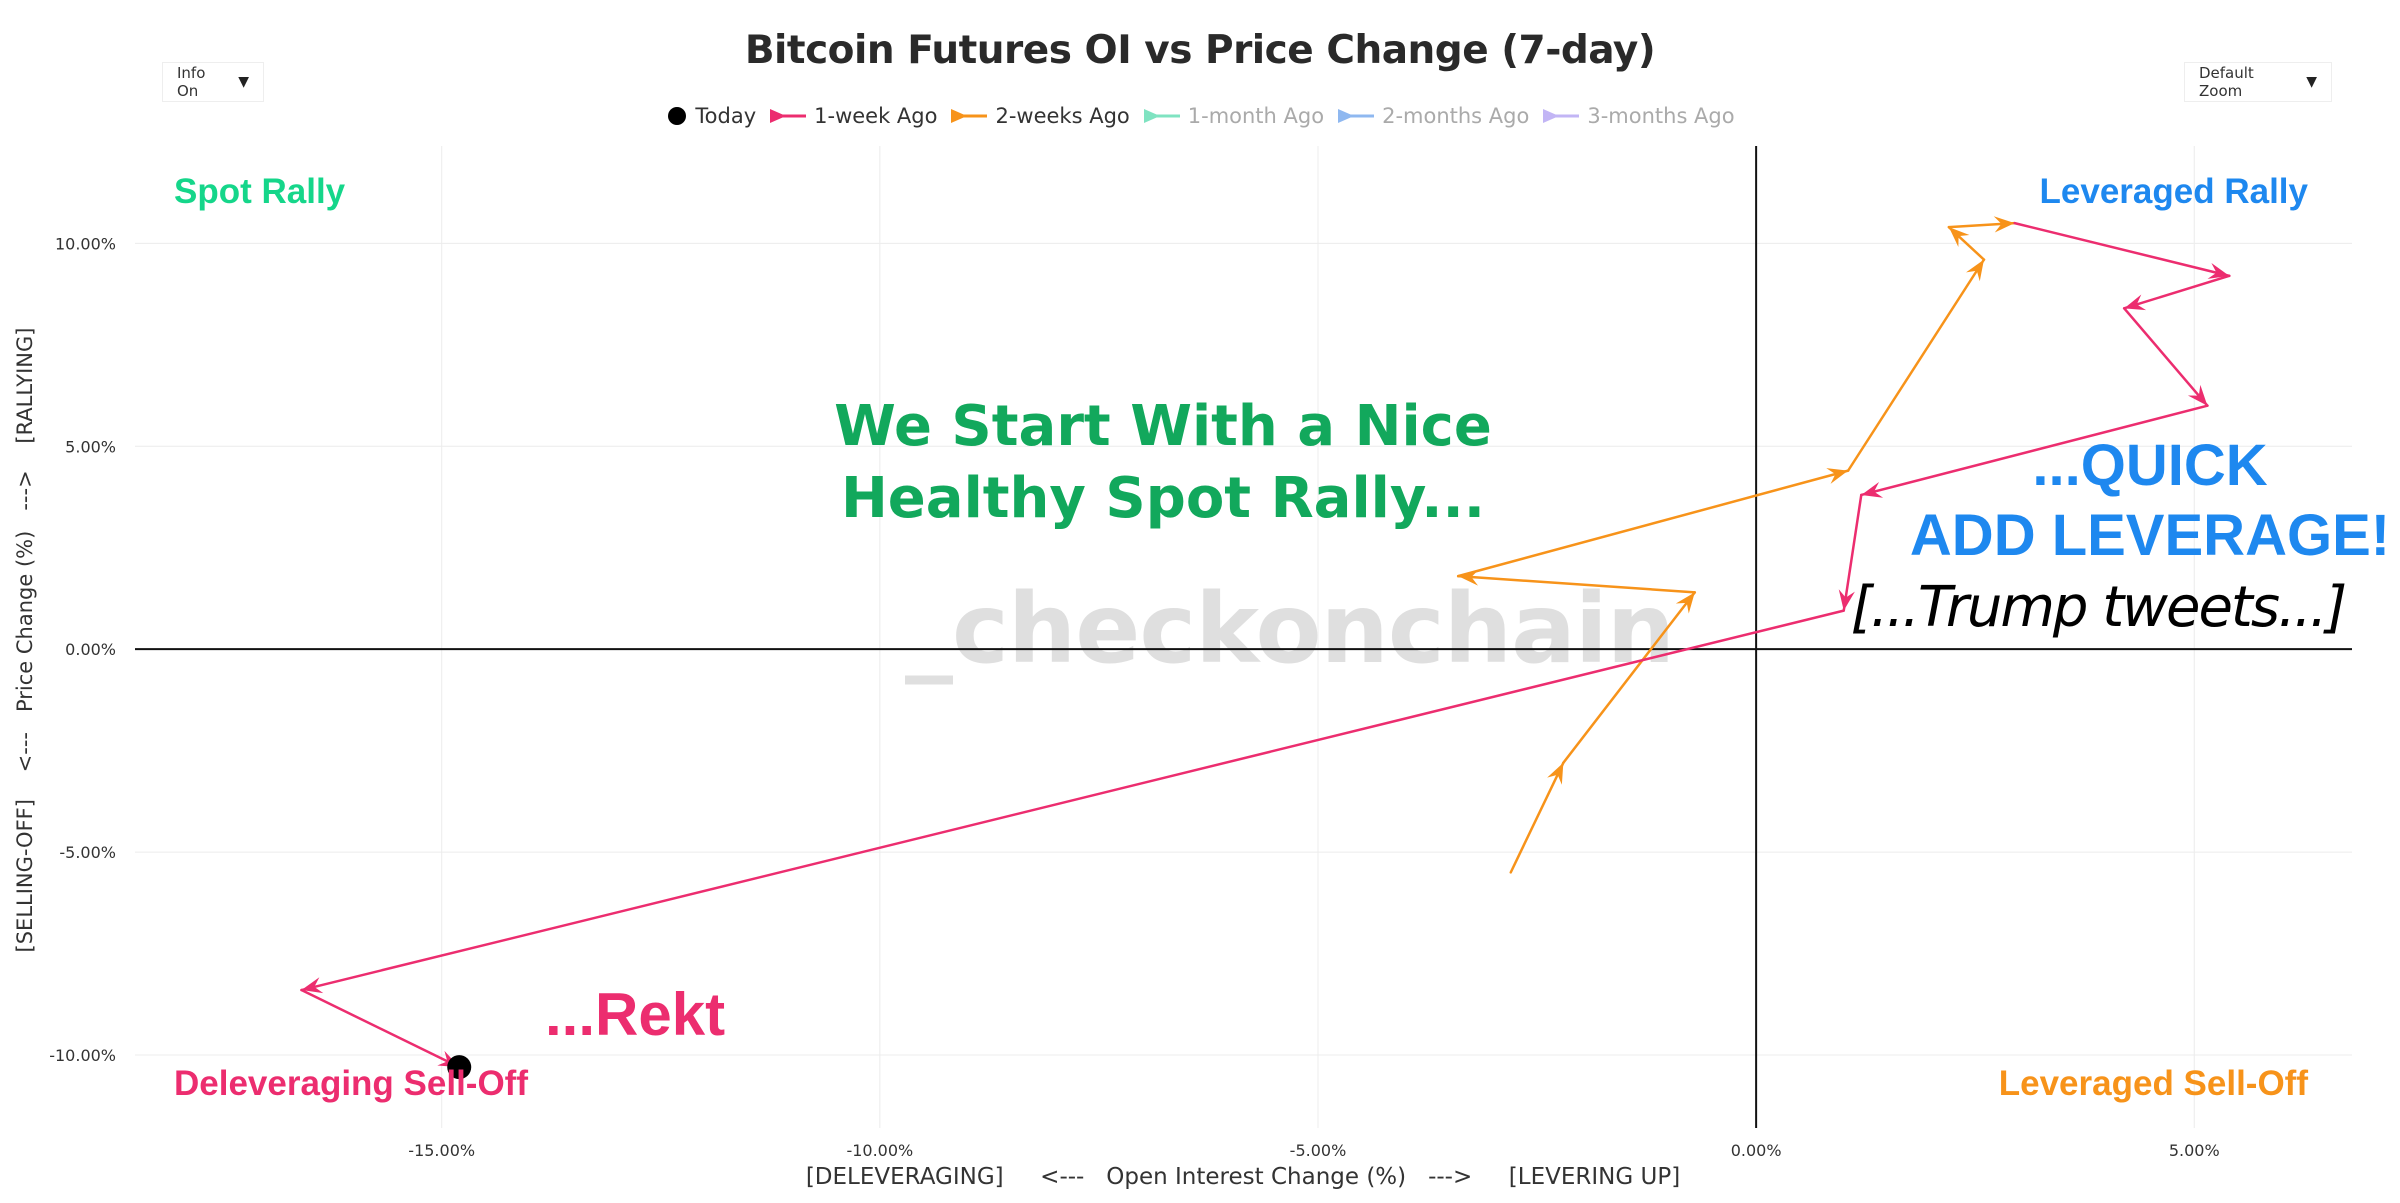  Describe the element at coordinates (2150, 535) in the screenshot. I see `annotation-leverage-line: ADD LEVERAGE!` at that location.